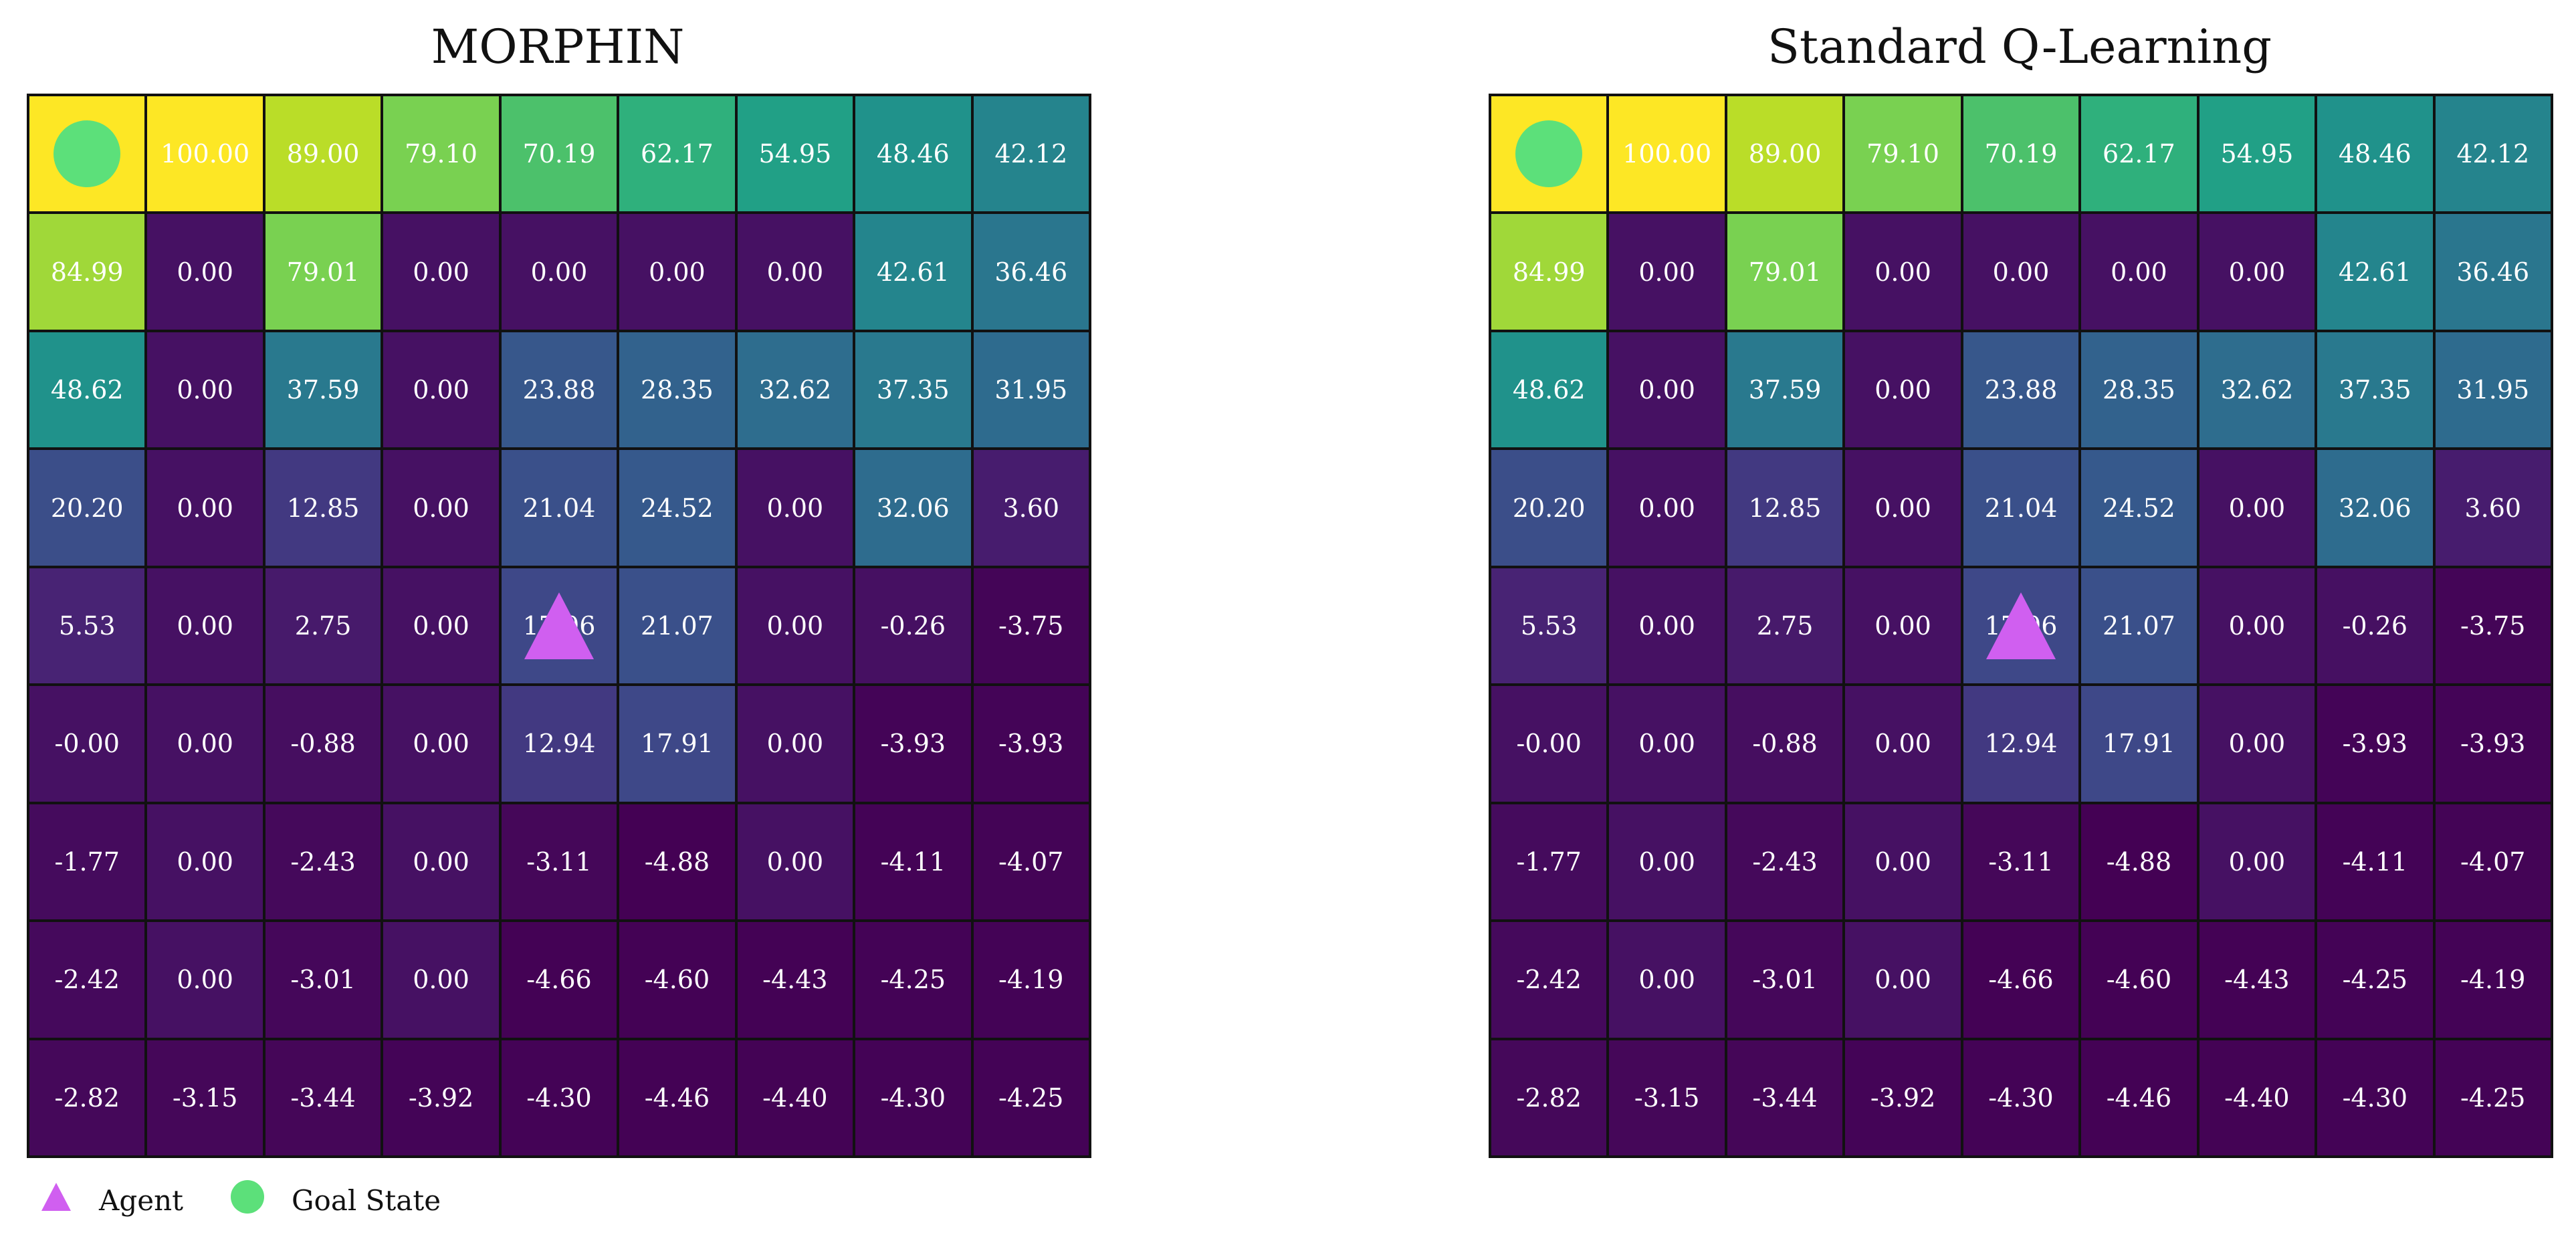 This screenshot has width=2576, height=1255. What do you see at coordinates (1549, 862) in the screenshot?
I see `heatmap-cell: -1.77` at bounding box center [1549, 862].